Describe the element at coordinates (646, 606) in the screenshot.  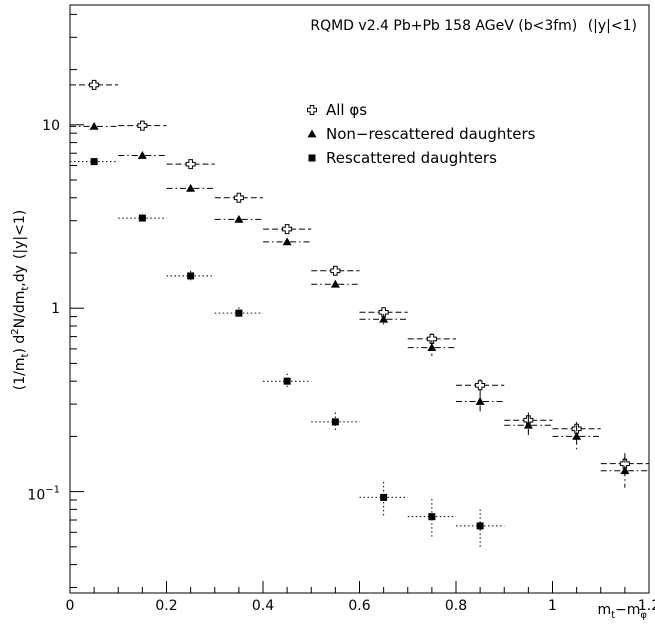
I see `x-tick-label: 1.2` at that location.